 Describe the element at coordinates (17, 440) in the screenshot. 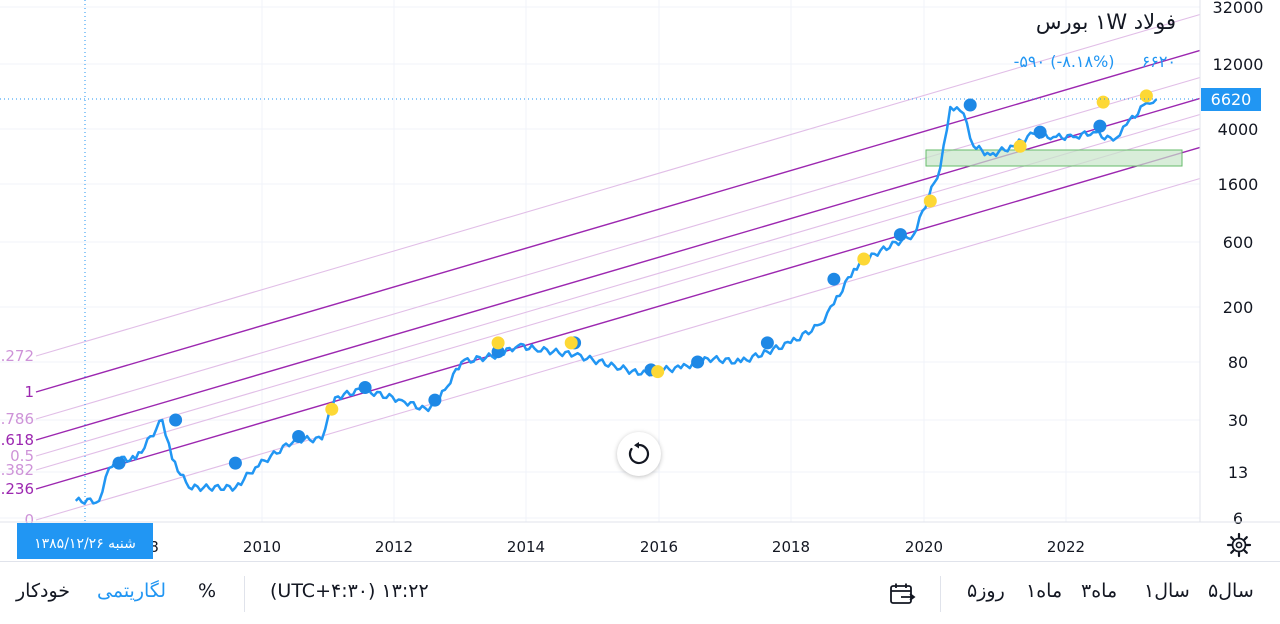

I see `fib-level-label: 0.618` at that location.